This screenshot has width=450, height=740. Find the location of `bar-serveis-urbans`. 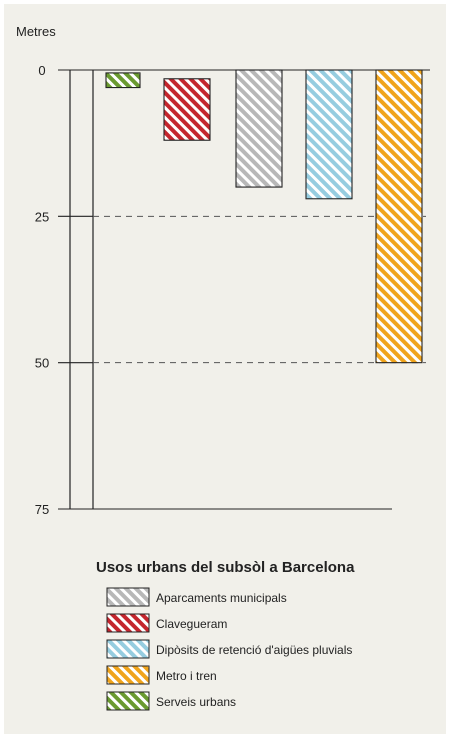

bar-serveis-urbans is located at coordinates (123, 80).